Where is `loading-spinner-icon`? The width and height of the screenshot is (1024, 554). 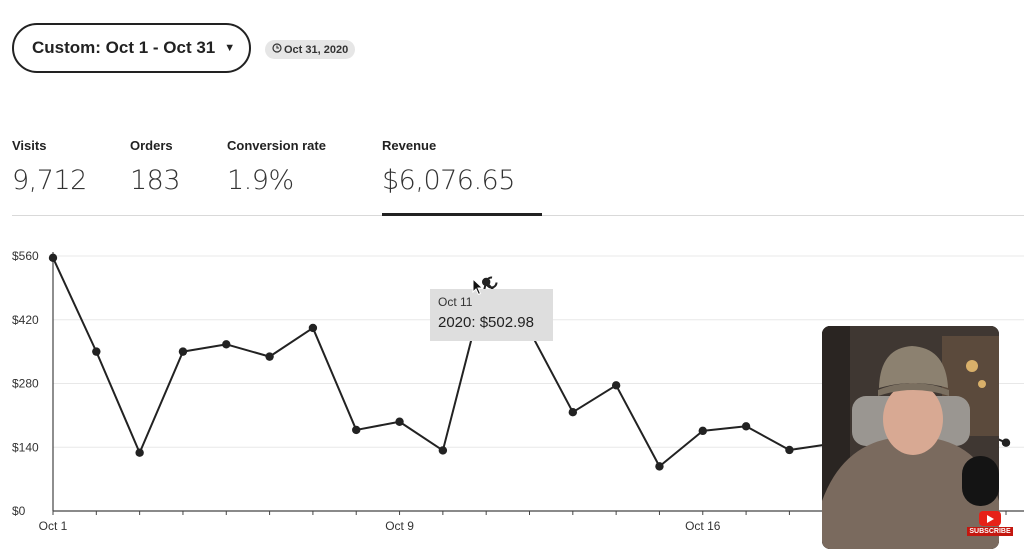
loading-spinner-icon is located at coordinates (491, 282).